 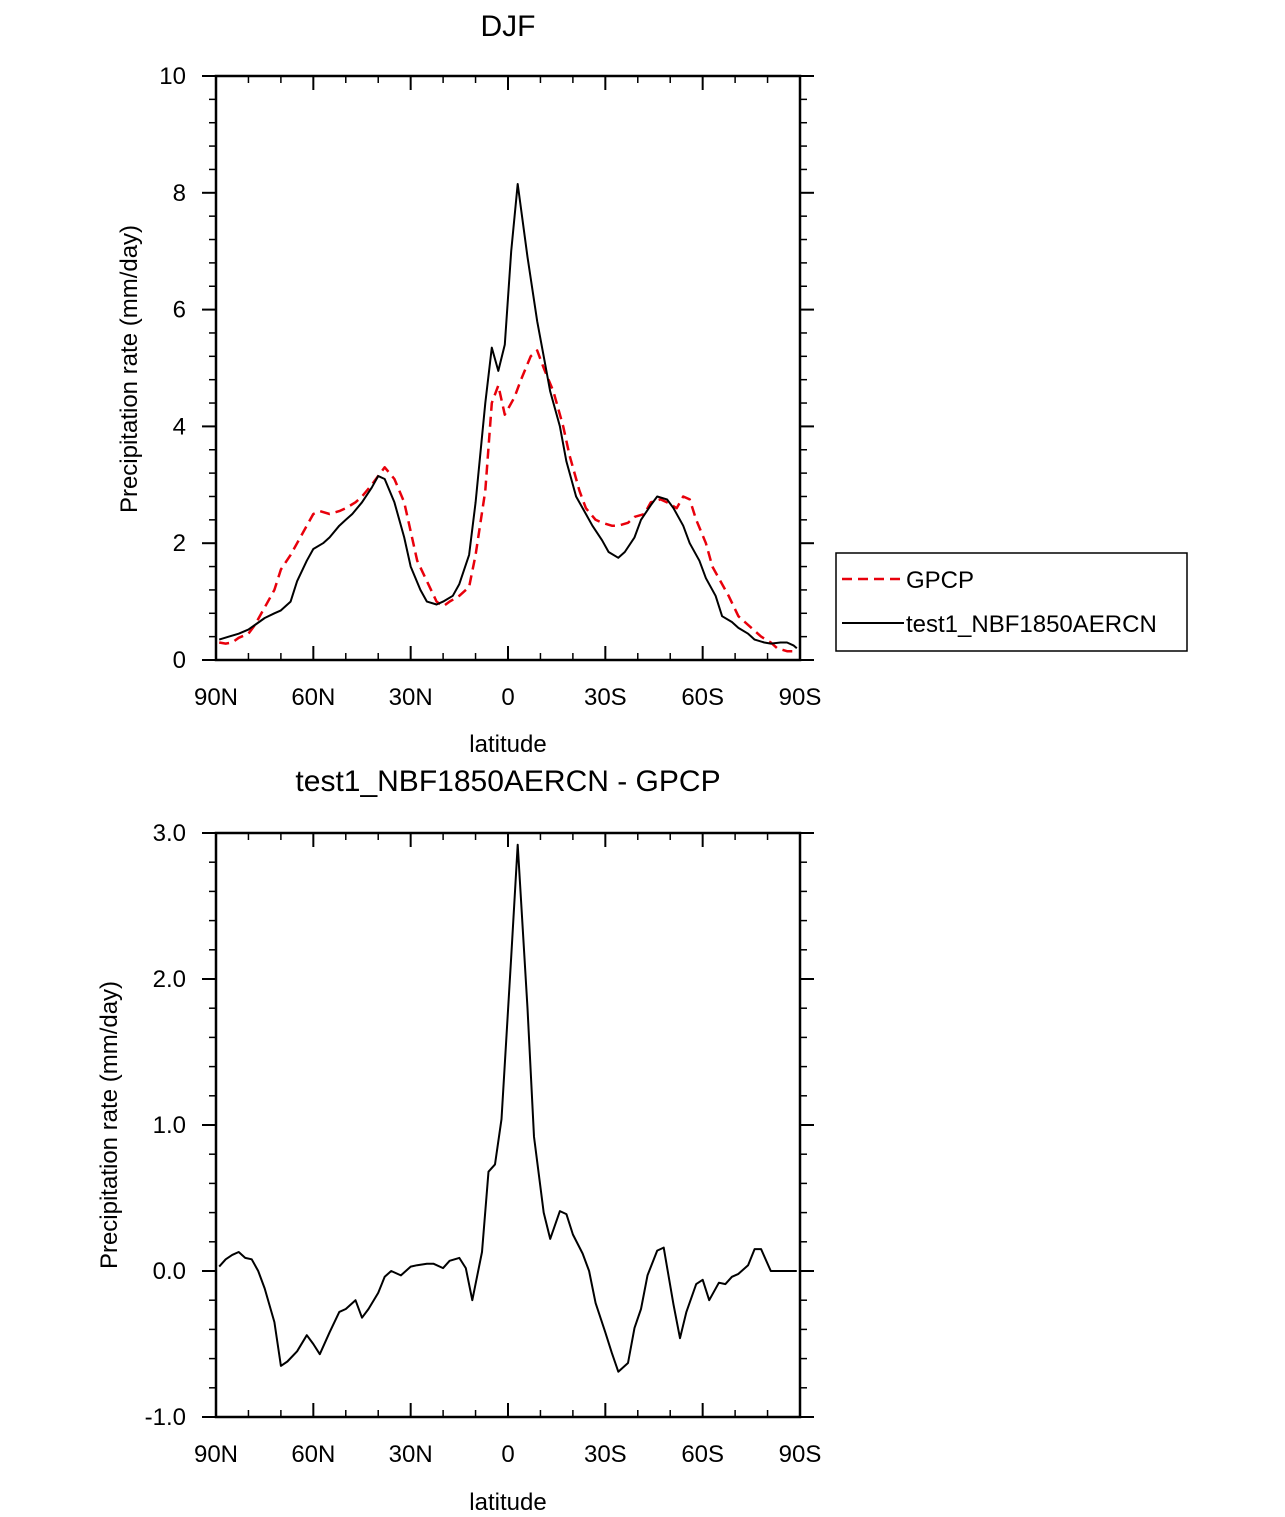 What do you see at coordinates (508, 26) in the screenshot?
I see `chart-title: DJF` at bounding box center [508, 26].